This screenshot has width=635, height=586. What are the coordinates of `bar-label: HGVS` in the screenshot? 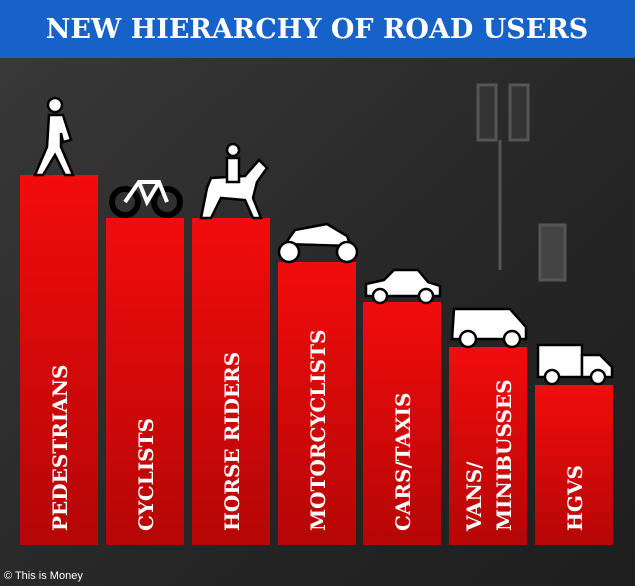 It's located at (575, 498).